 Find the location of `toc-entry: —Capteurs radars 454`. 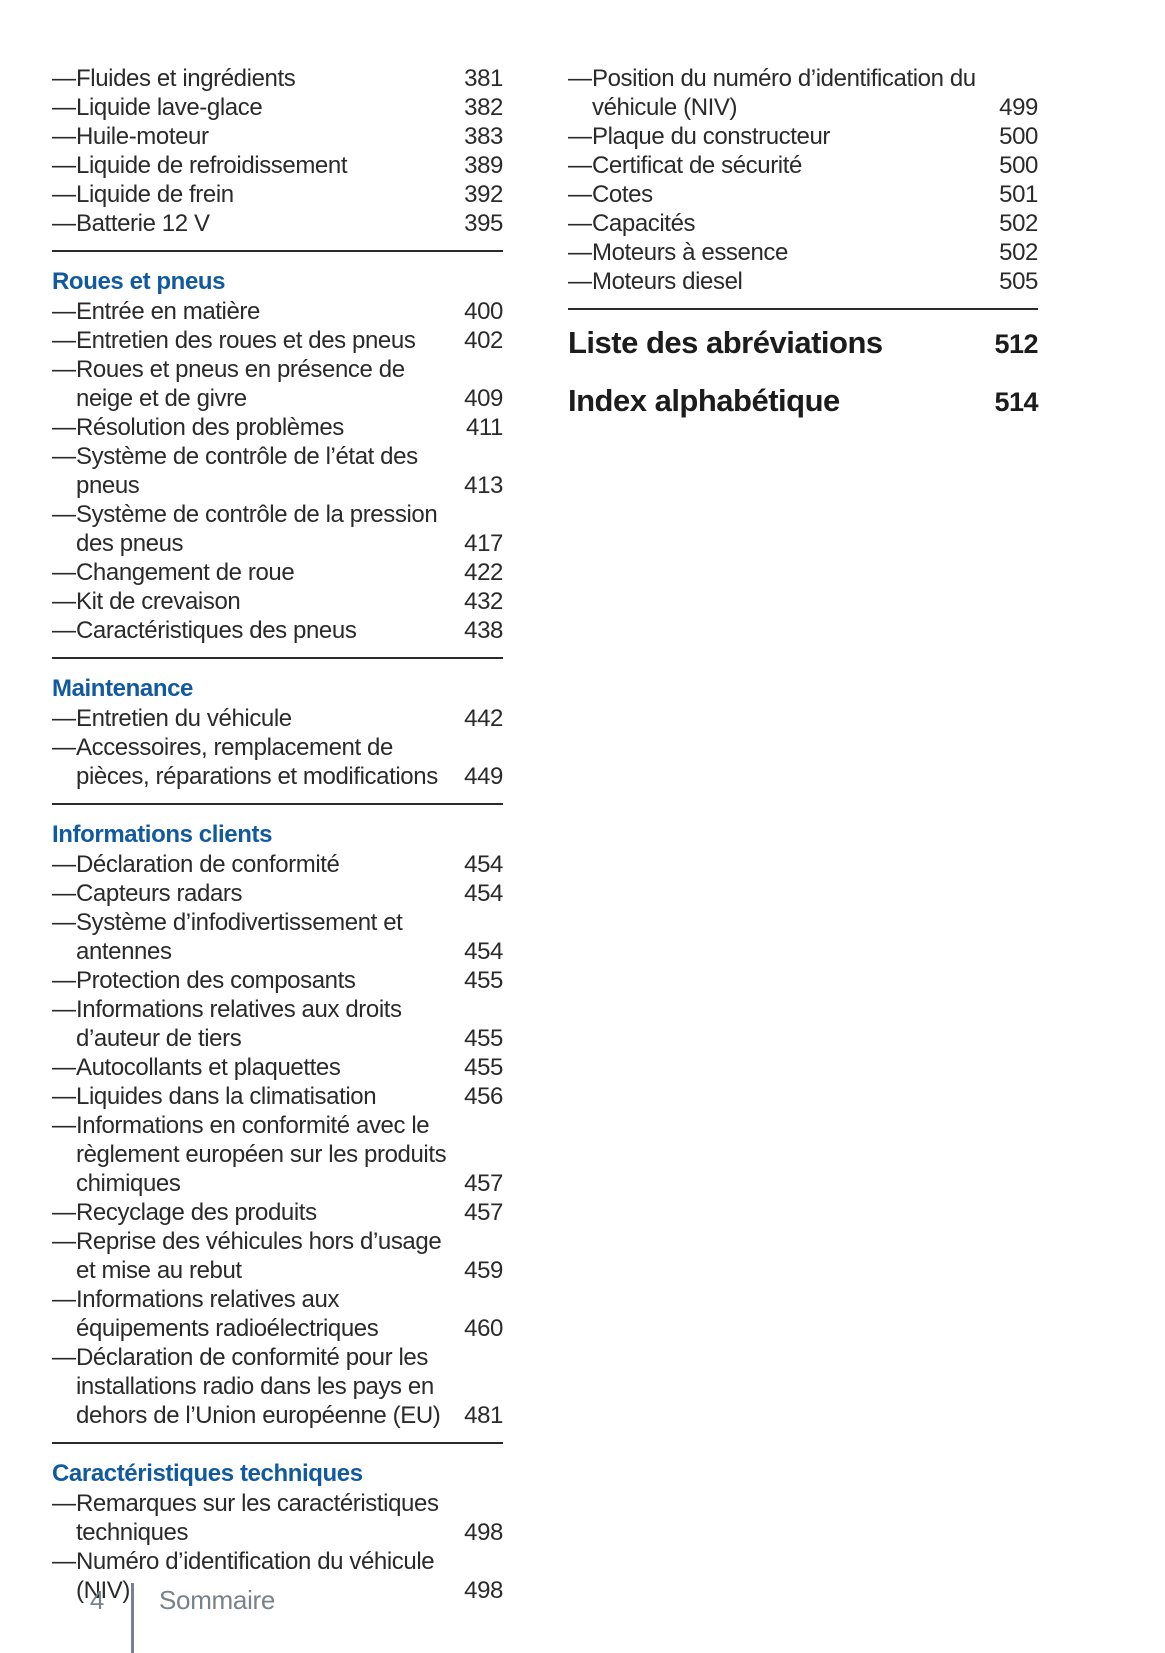

toc-entry: —Capteurs radars 454 is located at coordinates (277, 893).